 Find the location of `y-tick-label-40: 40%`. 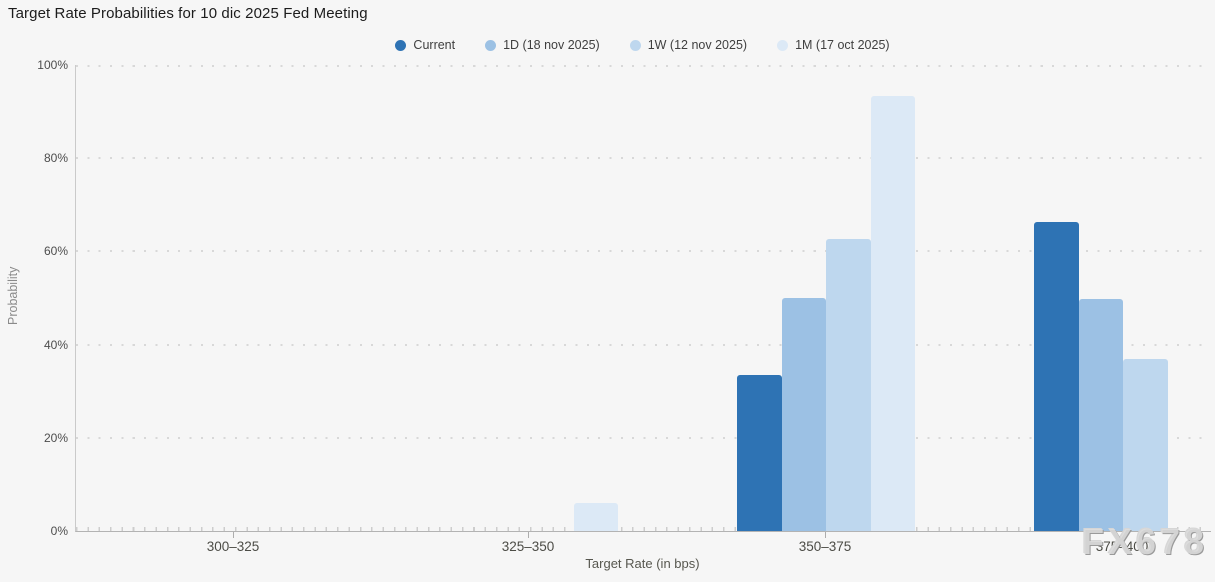

y-tick-label-40: 40% is located at coordinates (55, 344).